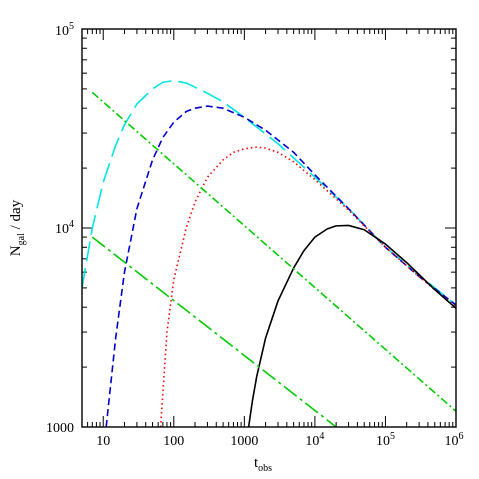  What do you see at coordinates (17, 227) in the screenshot?
I see `y-axis-title: Ngal / day` at bounding box center [17, 227].